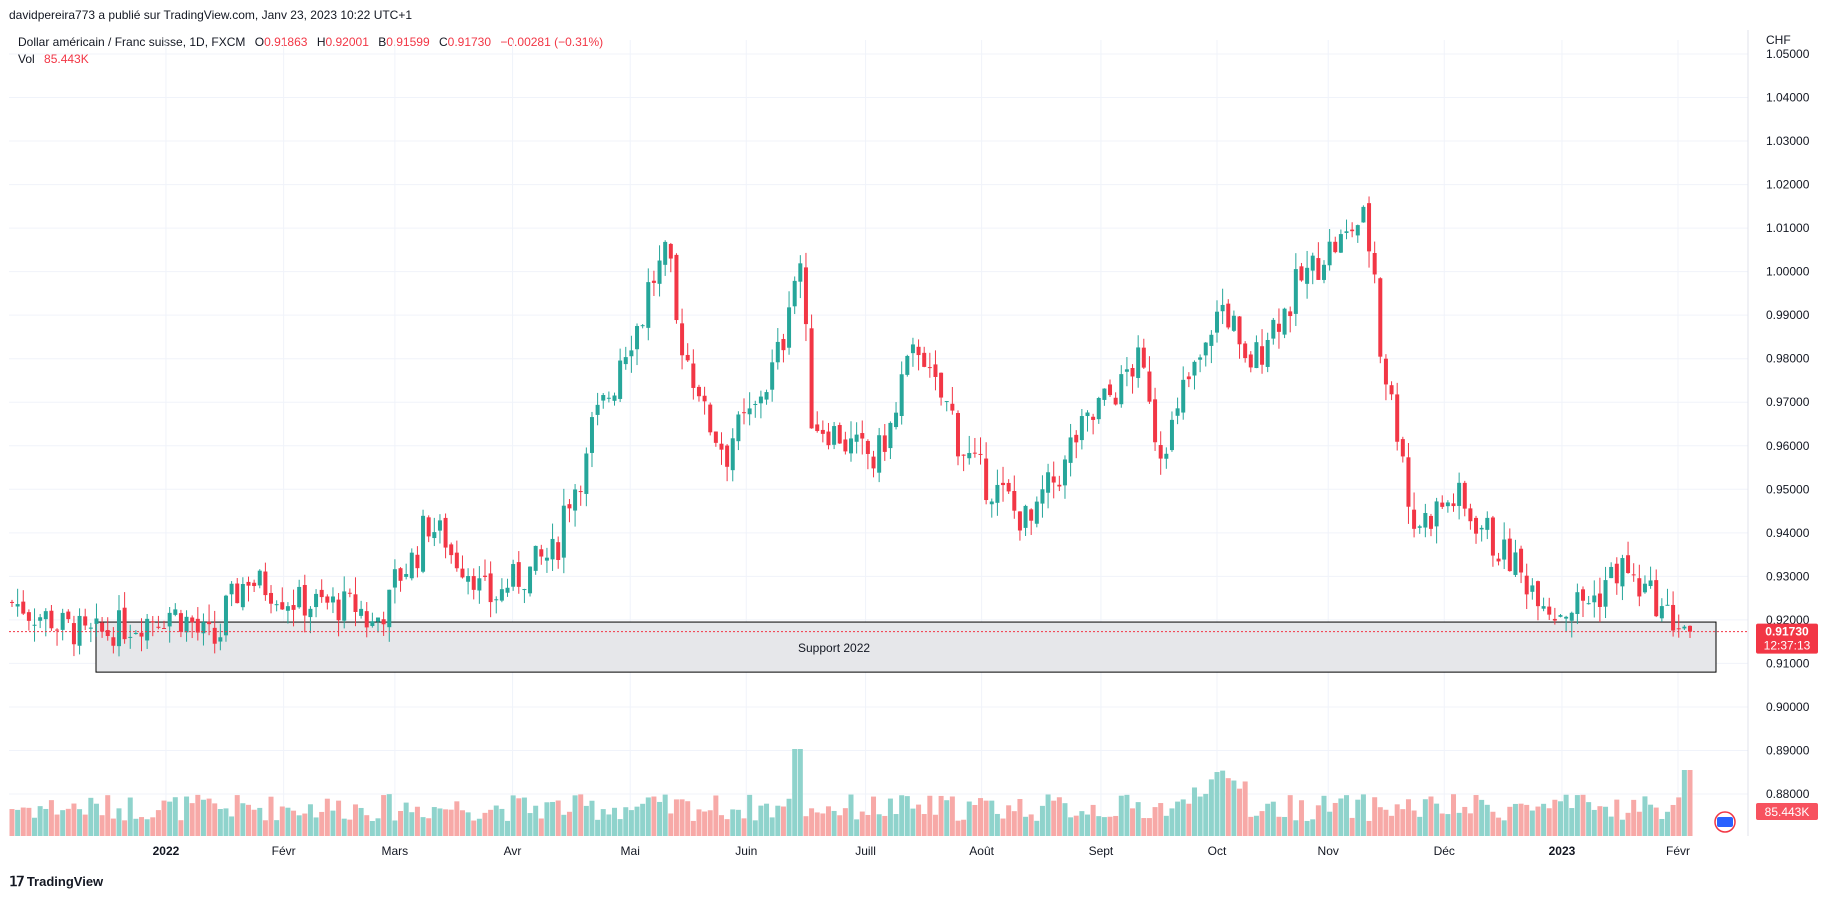 The image size is (1834, 899). Describe the element at coordinates (53, 59) in the screenshot. I see `volume-legend: Vol 85.443K` at that location.